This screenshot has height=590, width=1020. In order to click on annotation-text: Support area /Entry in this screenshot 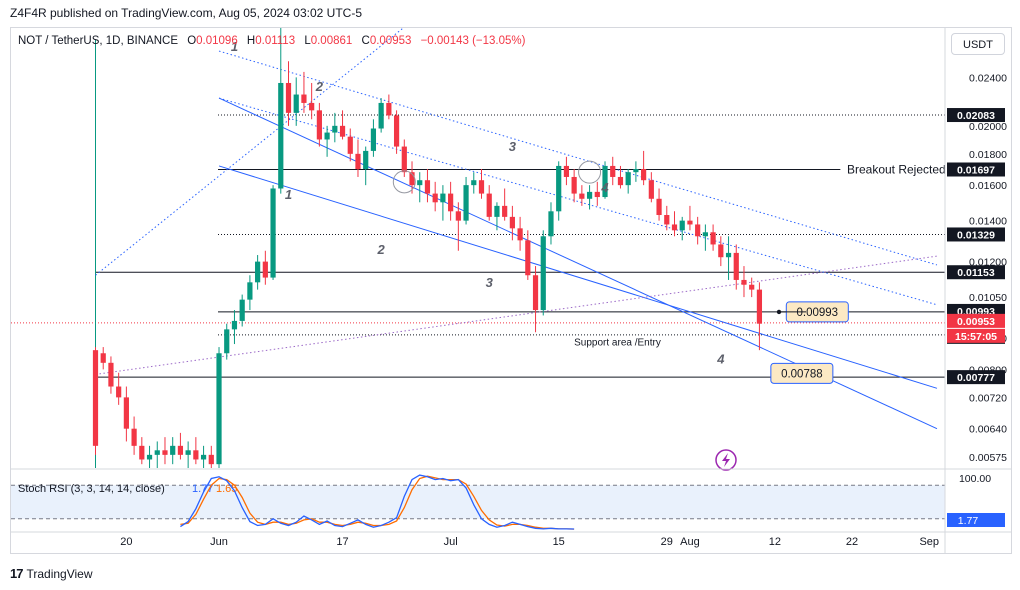, I will do `click(617, 343)`.